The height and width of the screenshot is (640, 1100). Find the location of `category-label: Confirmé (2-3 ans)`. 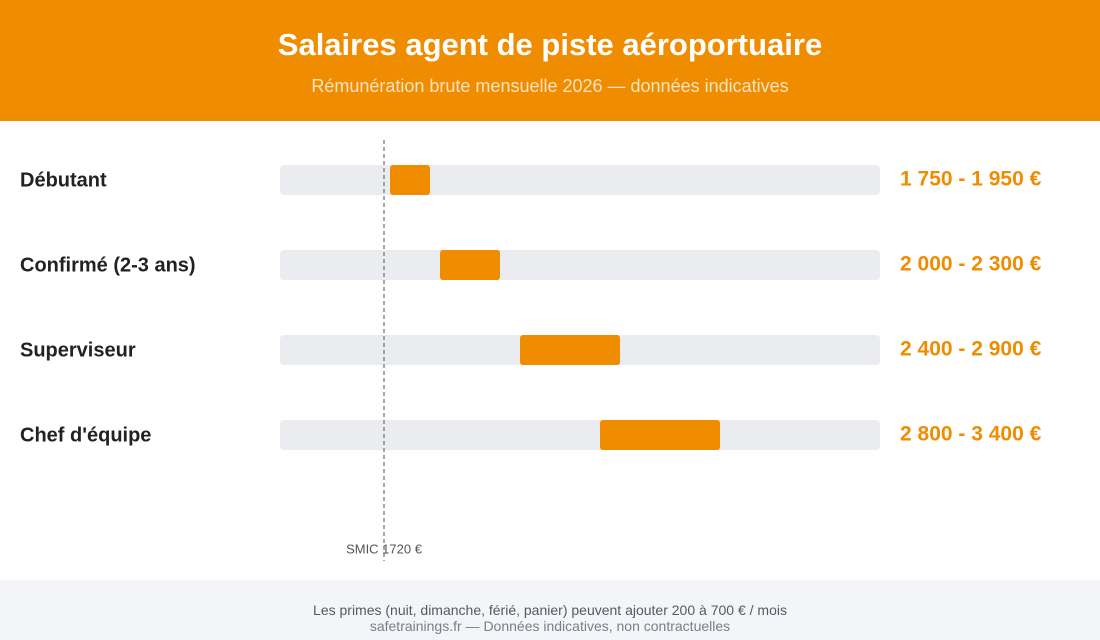

category-label: Confirmé (2-3 ans) is located at coordinates (108, 265).